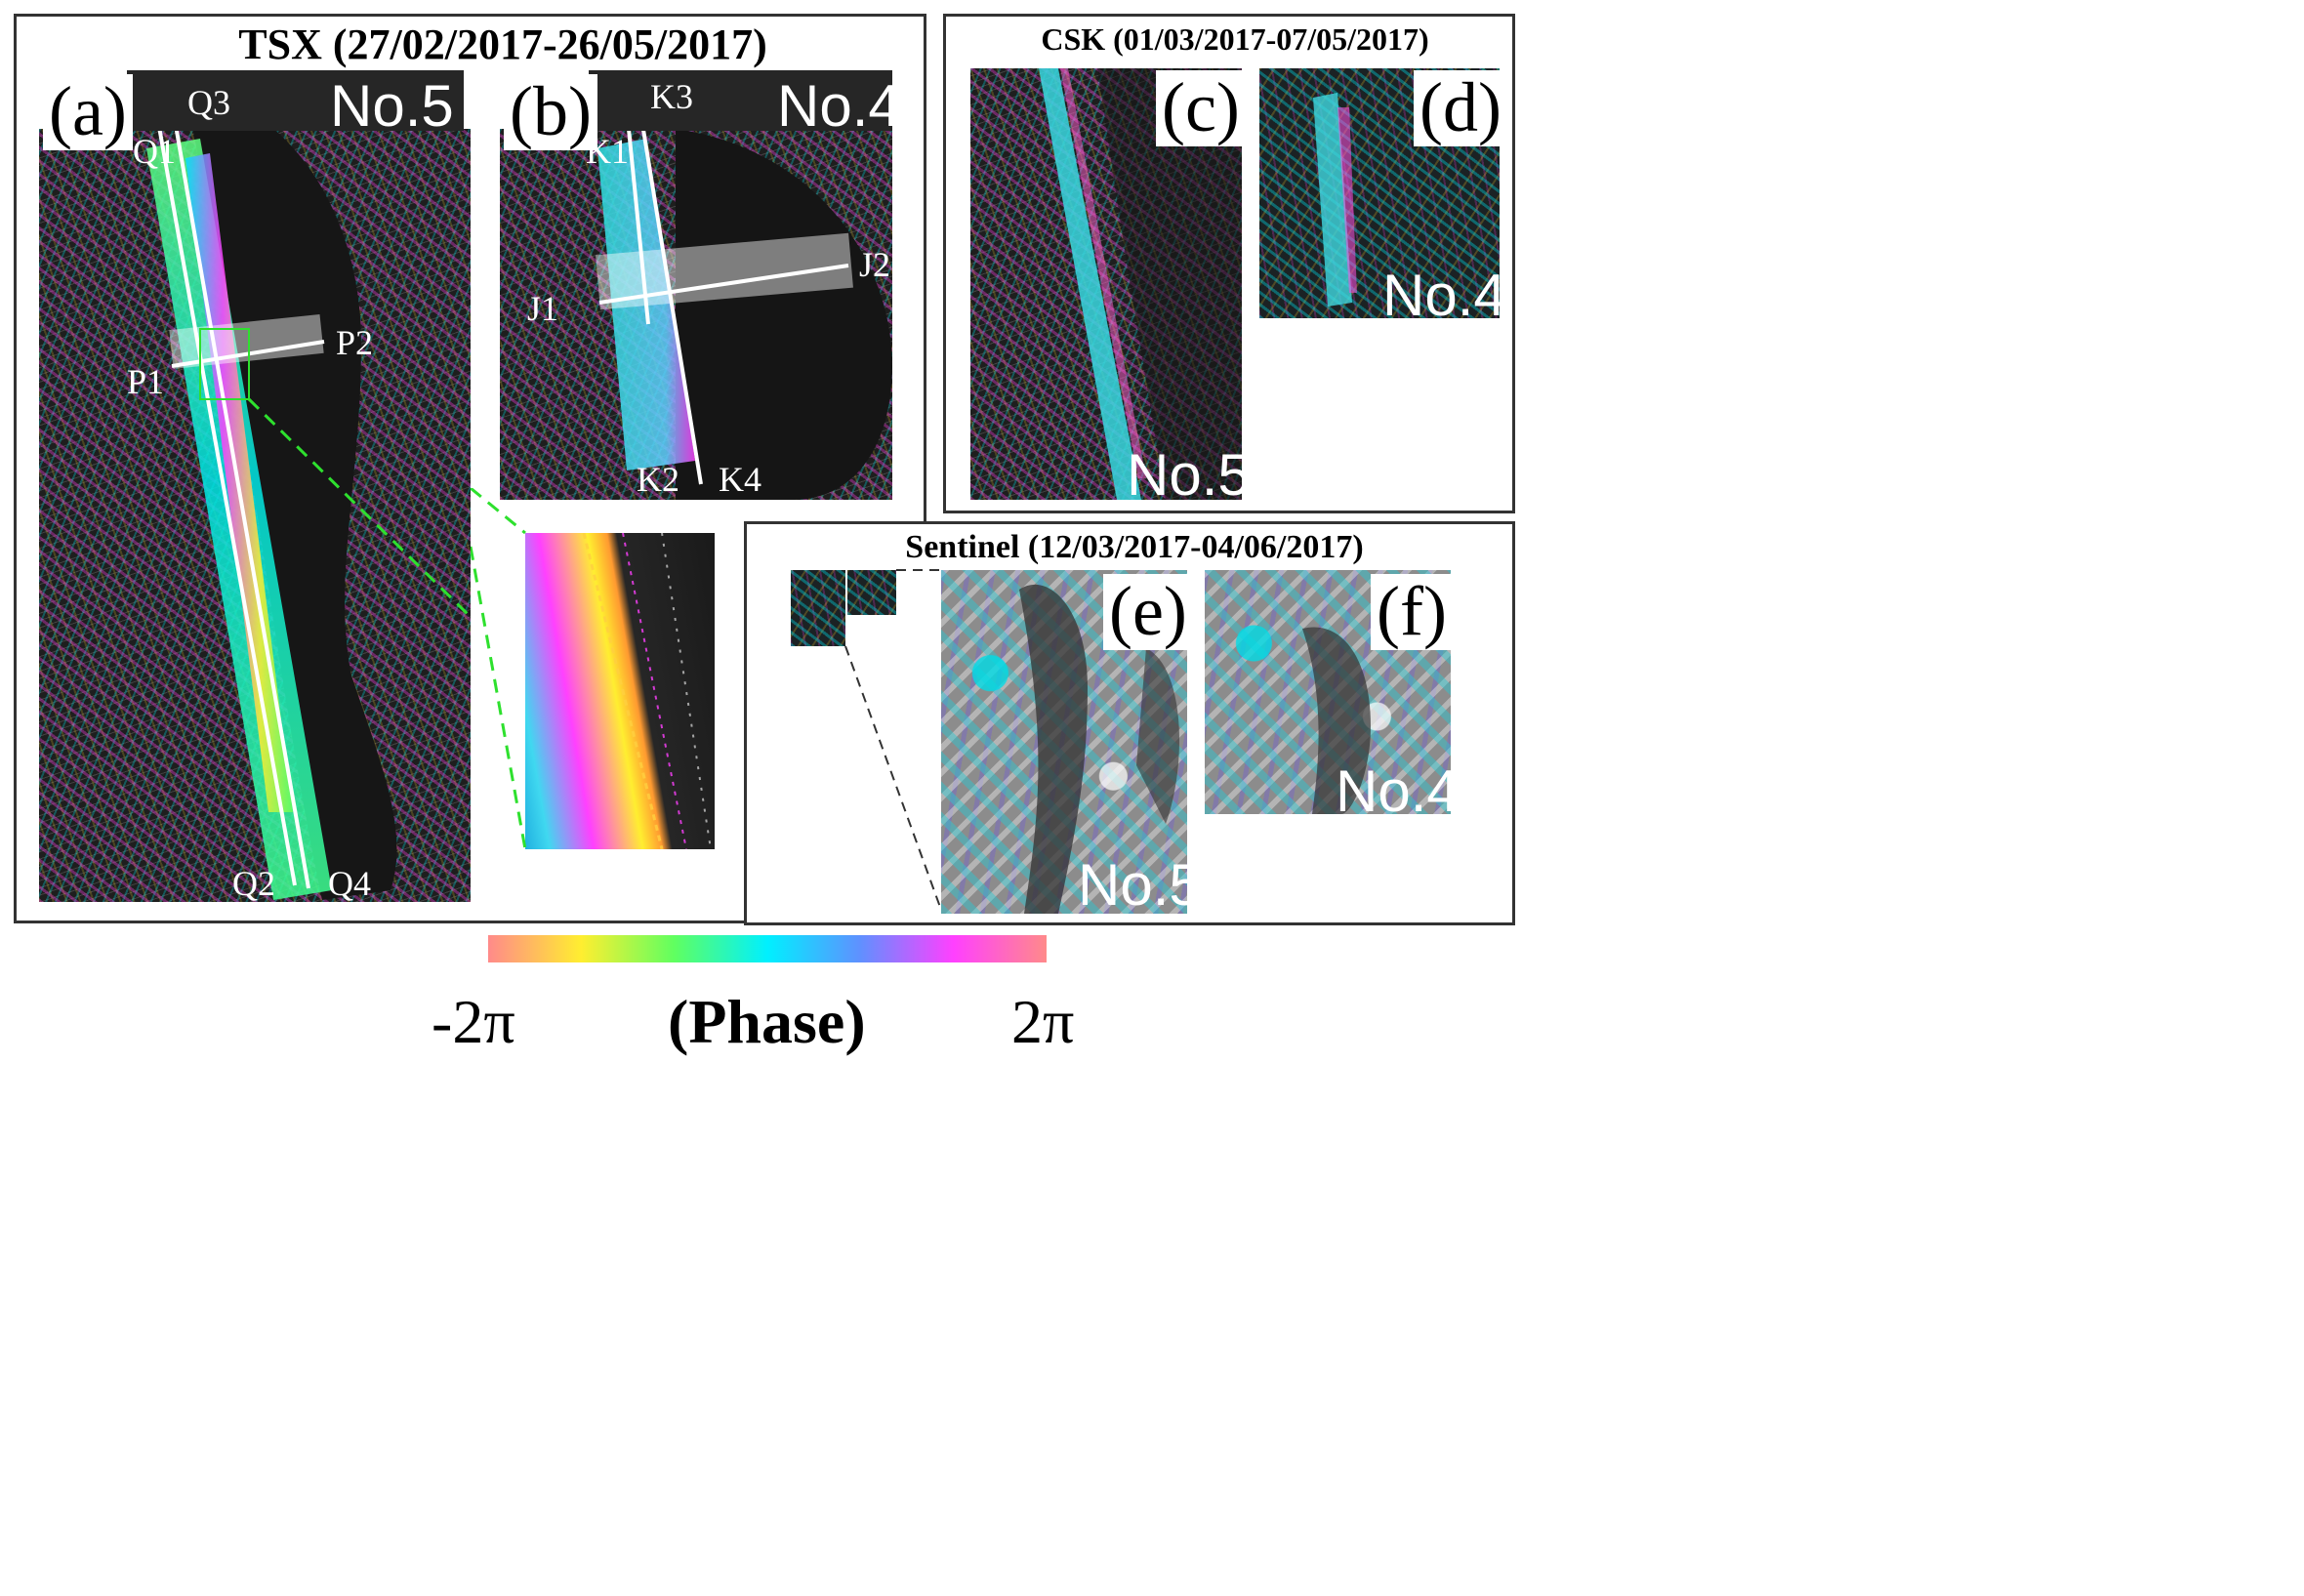 The width and height of the screenshot is (2304, 1596). What do you see at coordinates (875, 264) in the screenshot?
I see `point-j2: J2` at bounding box center [875, 264].